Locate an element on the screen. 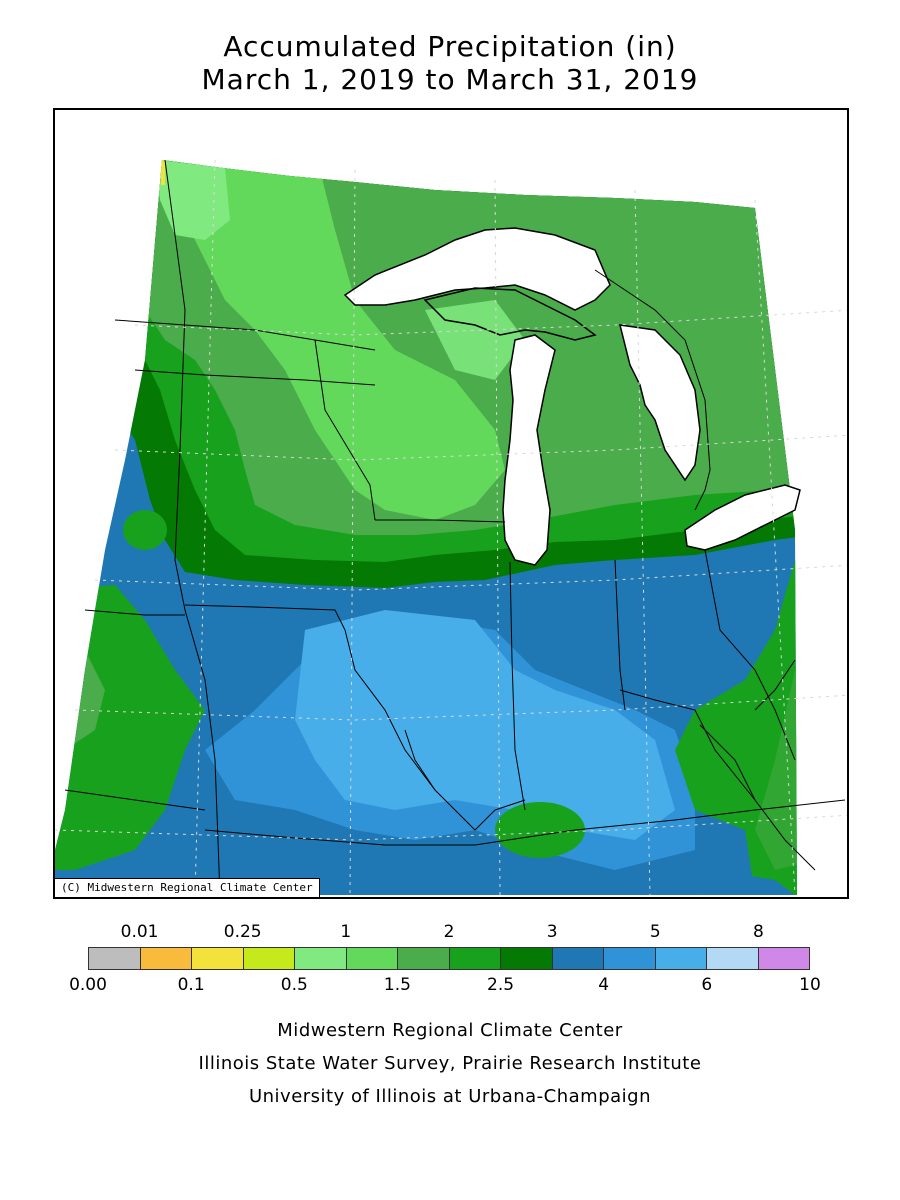 The width and height of the screenshot is (900, 1200). legend-label-top: 0.01 is located at coordinates (139, 932).